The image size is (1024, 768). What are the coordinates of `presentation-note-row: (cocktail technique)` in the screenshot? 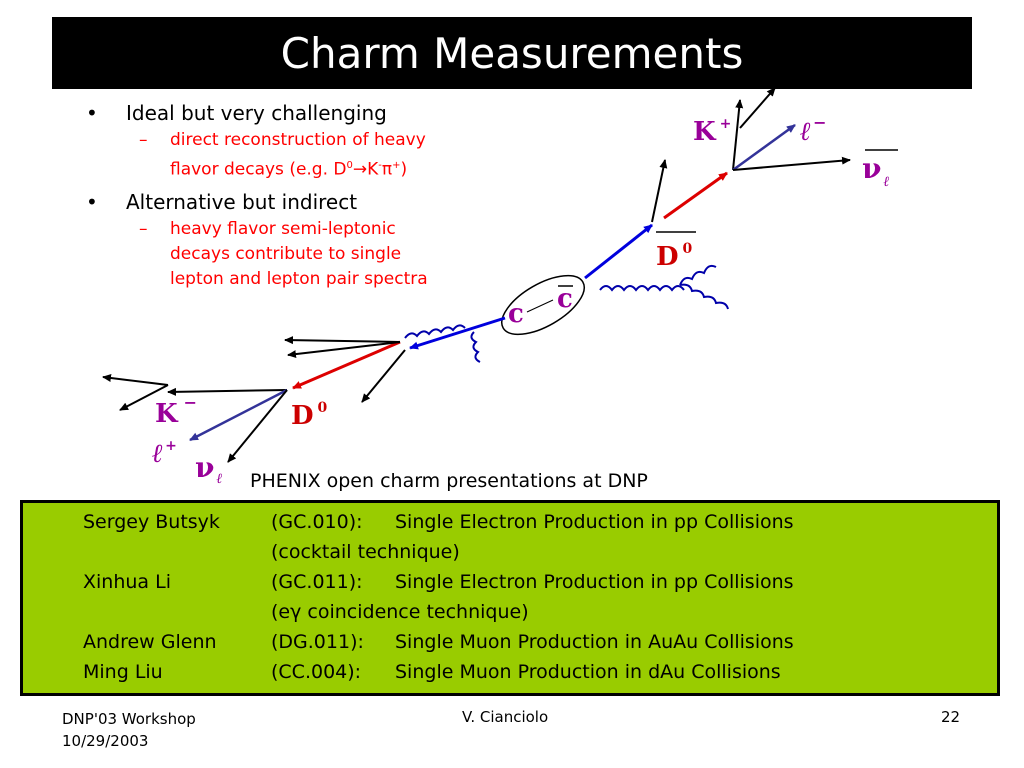 It's located at (271, 552).